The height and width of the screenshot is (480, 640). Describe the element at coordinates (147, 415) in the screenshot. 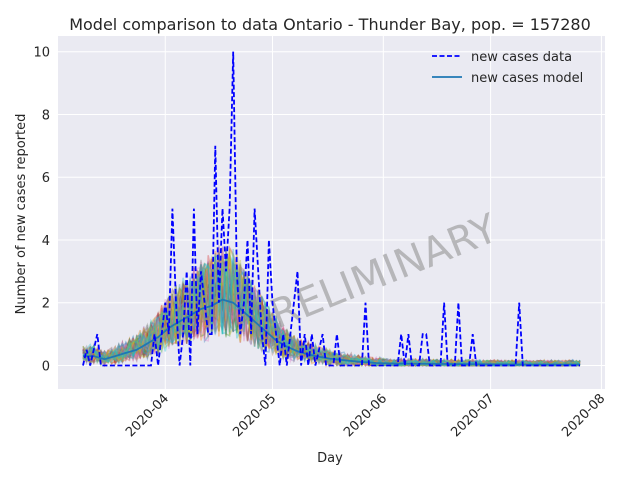

I see `x-tick-label: 2020-04` at that location.